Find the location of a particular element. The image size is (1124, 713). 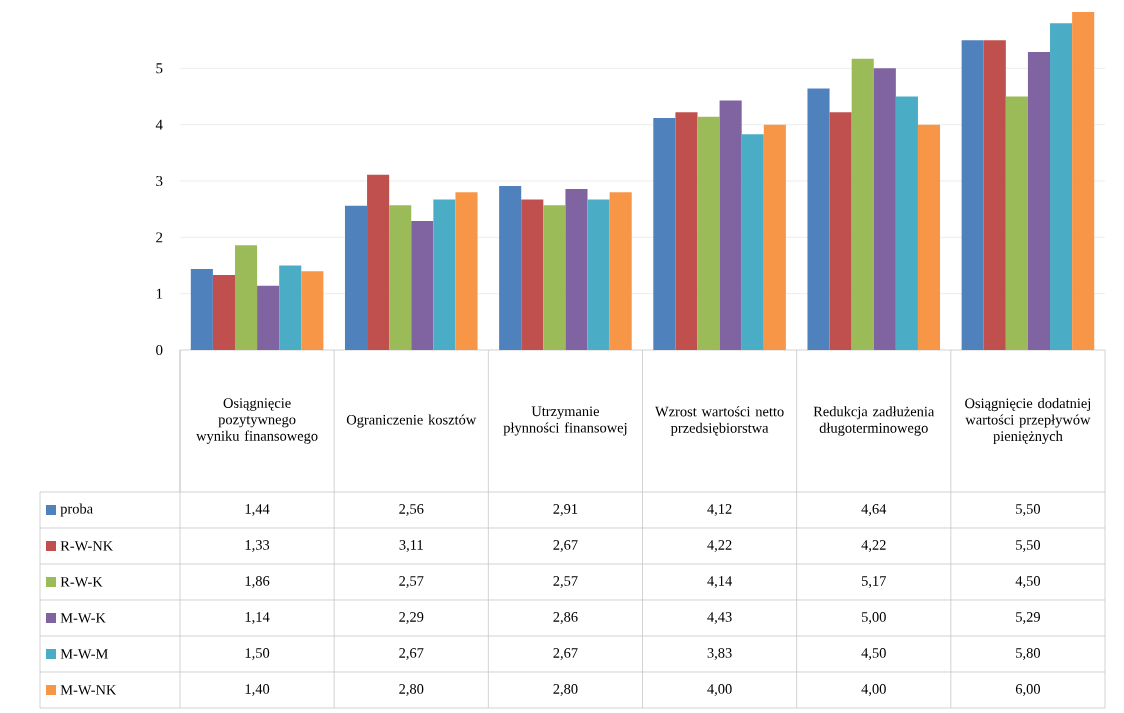

x-tick-label: Redukcja zadłużenia długoterminowego is located at coordinates (874, 421).